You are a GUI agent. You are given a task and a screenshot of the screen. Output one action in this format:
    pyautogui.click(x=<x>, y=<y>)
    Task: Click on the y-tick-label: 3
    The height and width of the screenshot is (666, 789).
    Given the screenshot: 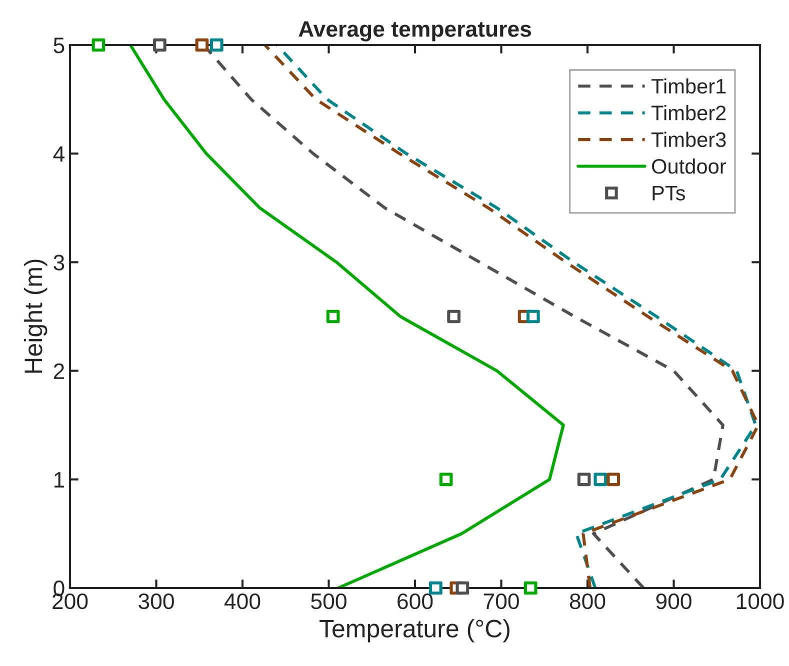 What is the action you would take?
    pyautogui.click(x=59, y=262)
    